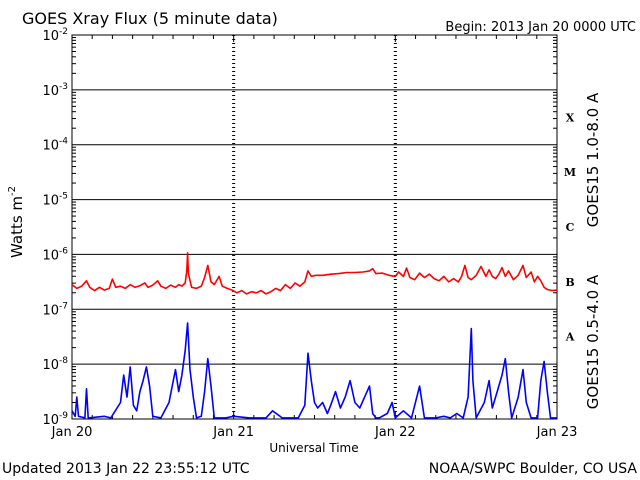 Image resolution: width=640 pixels, height=480 pixels. I want to click on y-tick-exponent: -4, so click(63, 142).